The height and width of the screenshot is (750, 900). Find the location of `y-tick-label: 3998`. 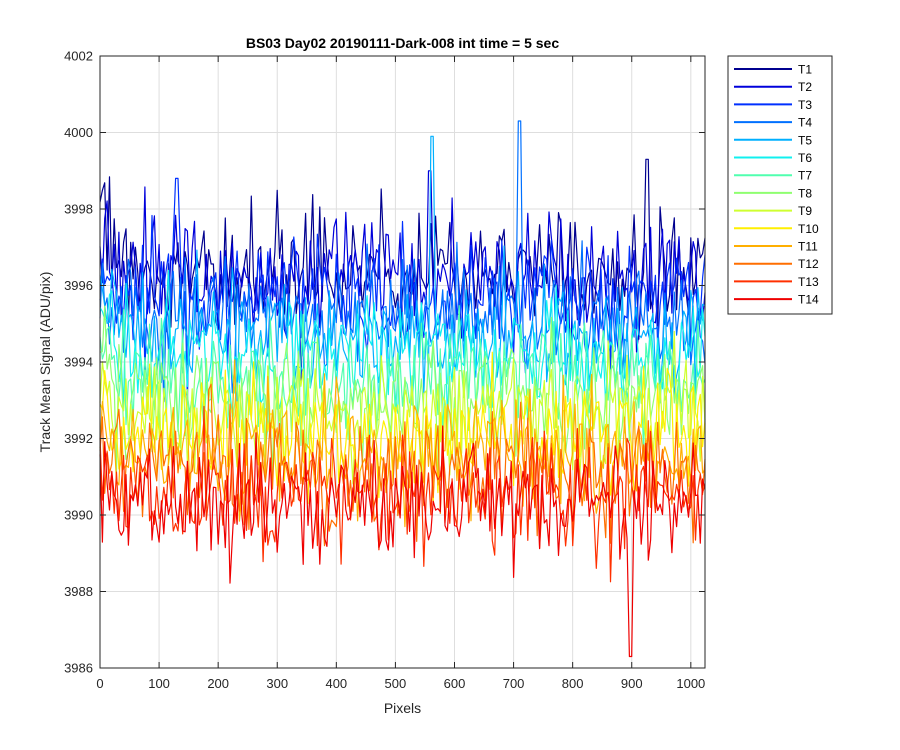

y-tick-label: 3998 is located at coordinates (78, 209).